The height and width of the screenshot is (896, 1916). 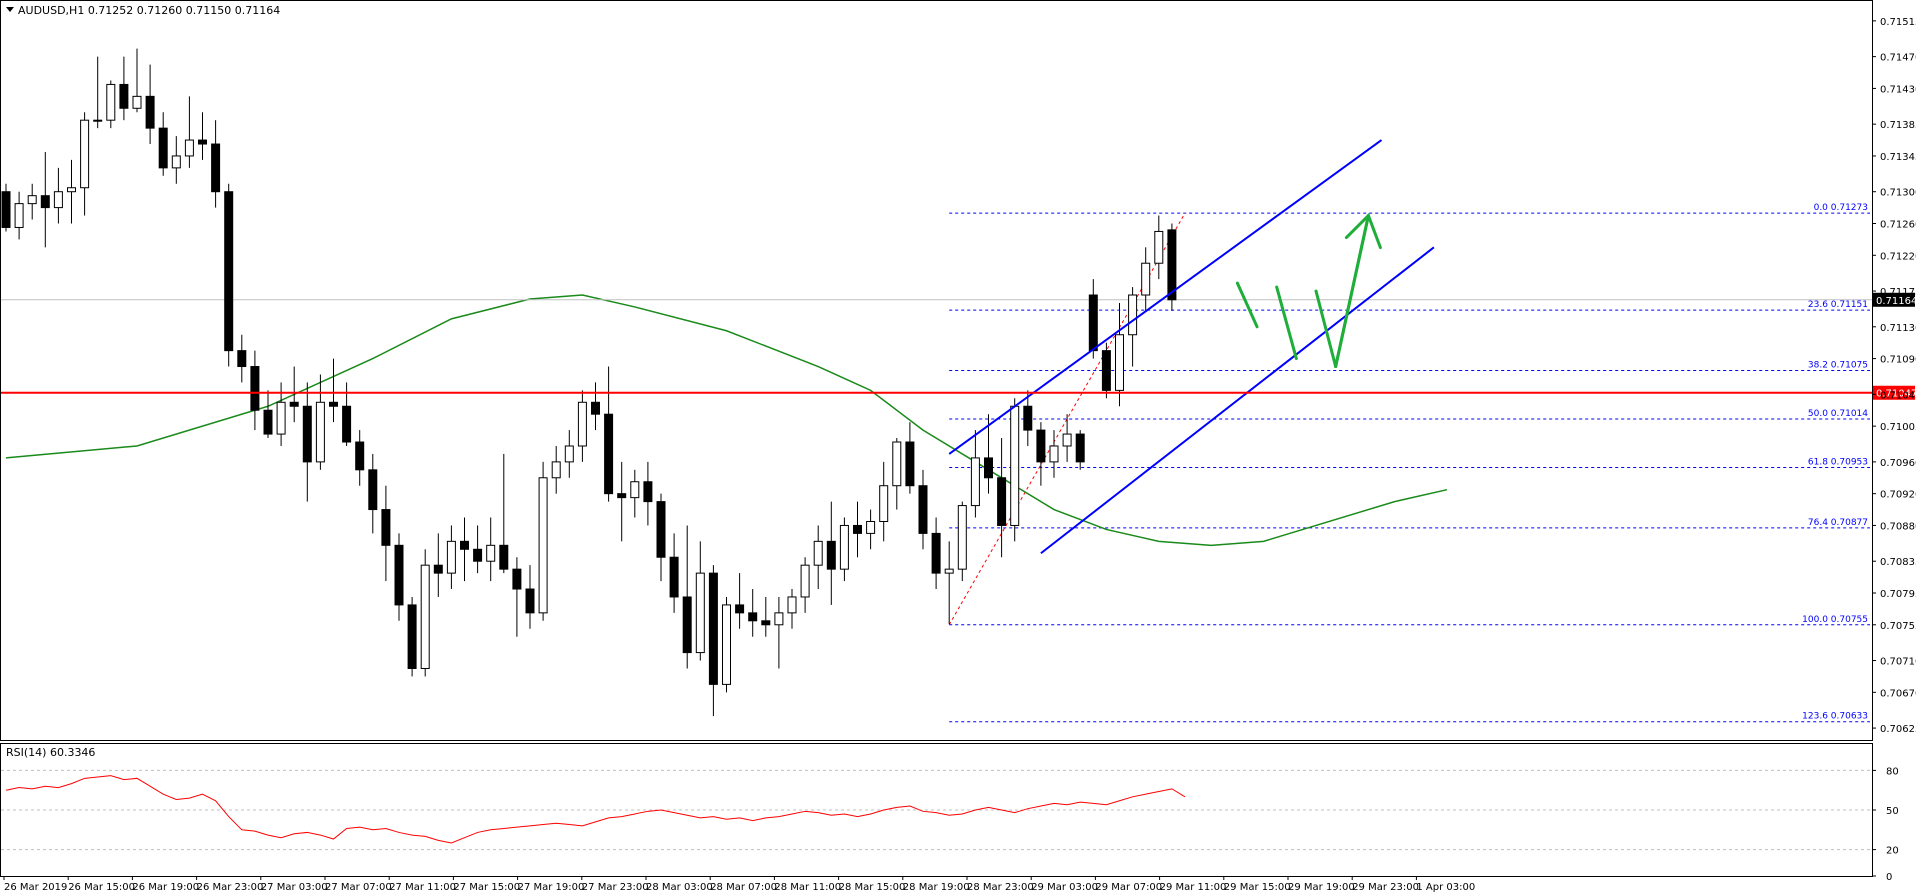 I want to click on time-tick-label: 28 Mar 07:00, so click(x=743, y=887).